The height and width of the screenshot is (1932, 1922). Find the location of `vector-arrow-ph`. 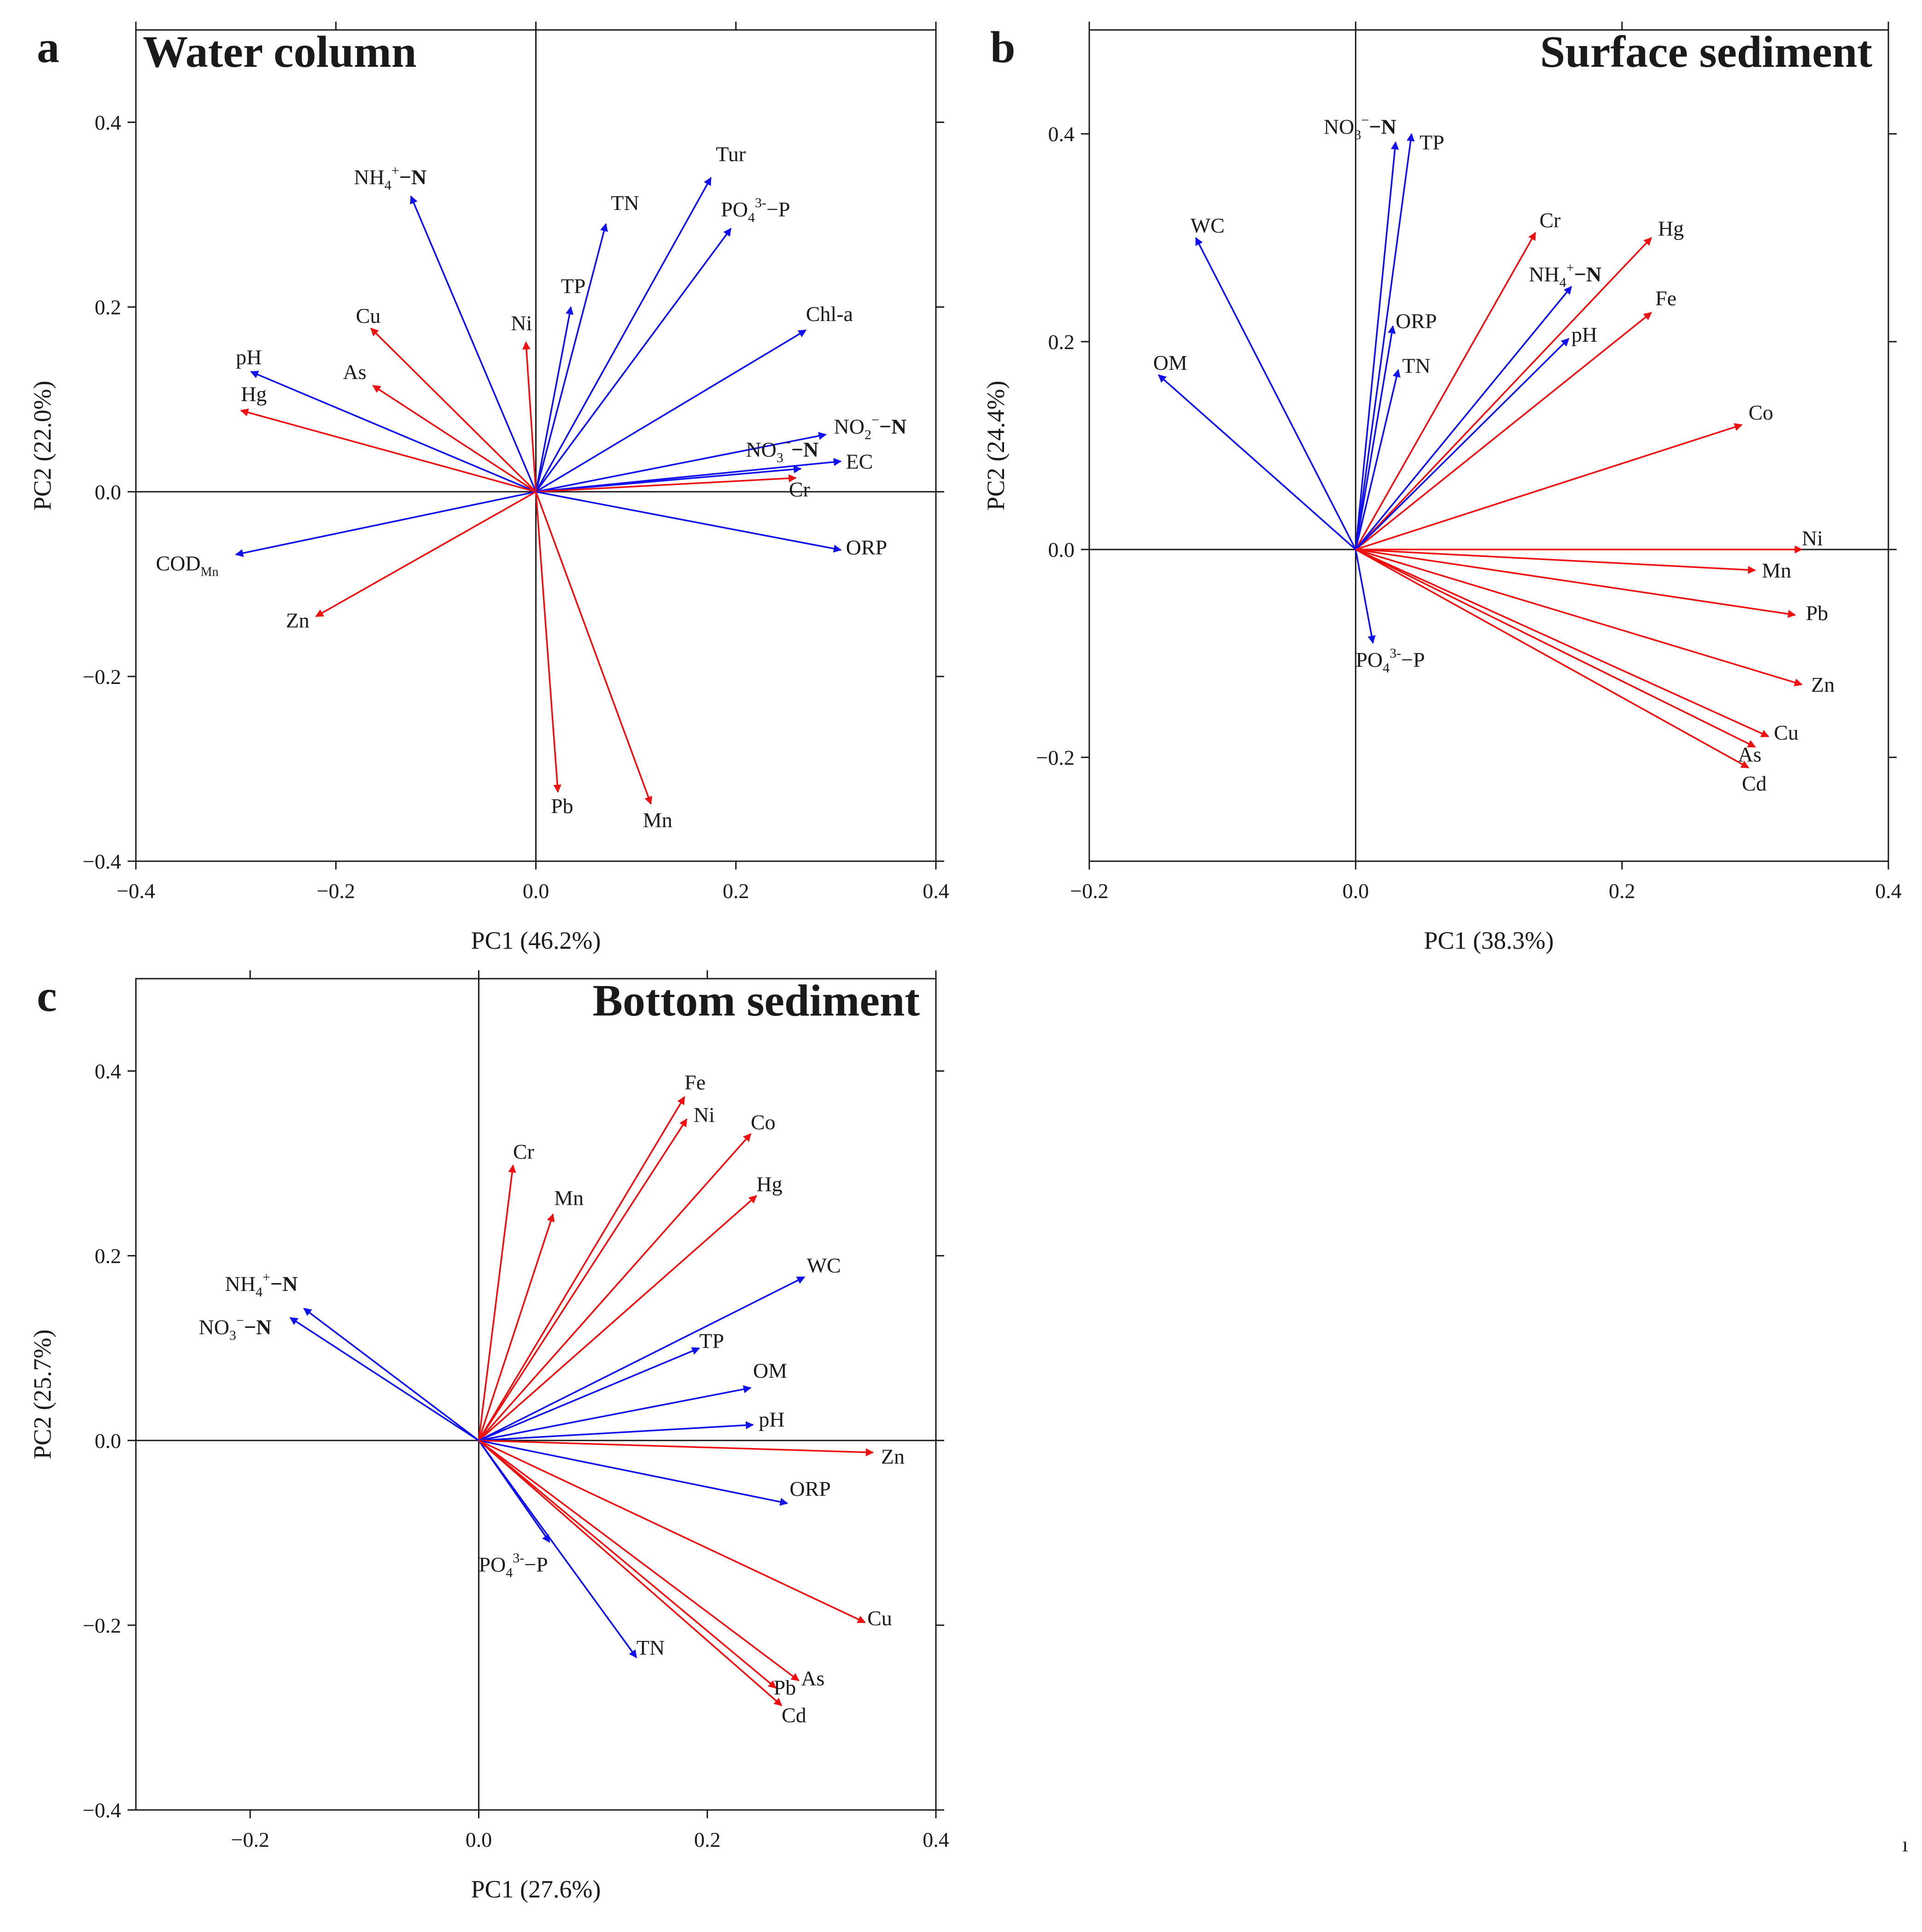

vector-arrow-ph is located at coordinates (393, 432).